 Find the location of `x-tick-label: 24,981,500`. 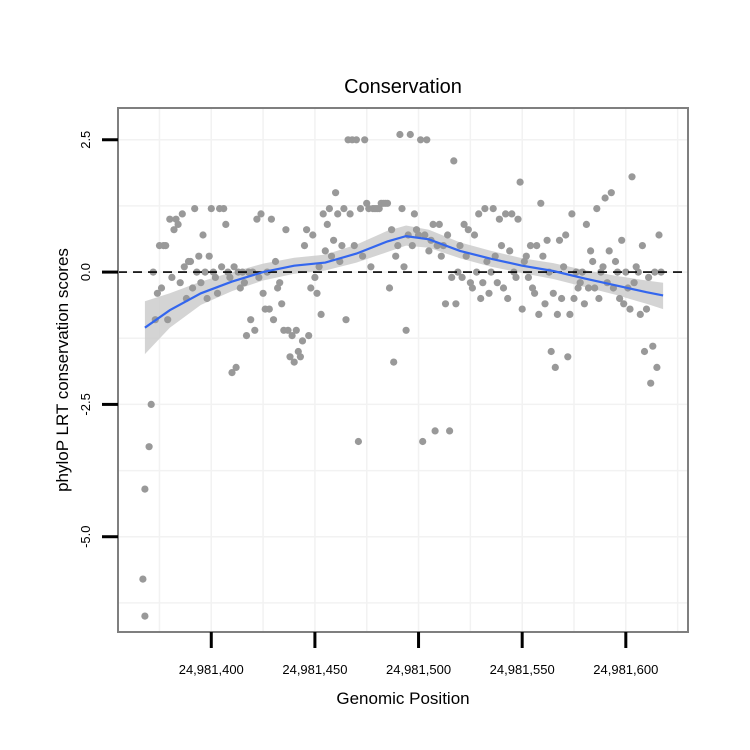

x-tick-label: 24,981,500 is located at coordinates (418, 669).